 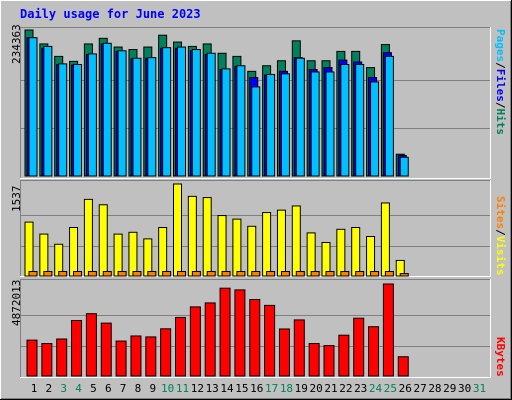 I want to click on day-label-1: 1, so click(x=34, y=388).